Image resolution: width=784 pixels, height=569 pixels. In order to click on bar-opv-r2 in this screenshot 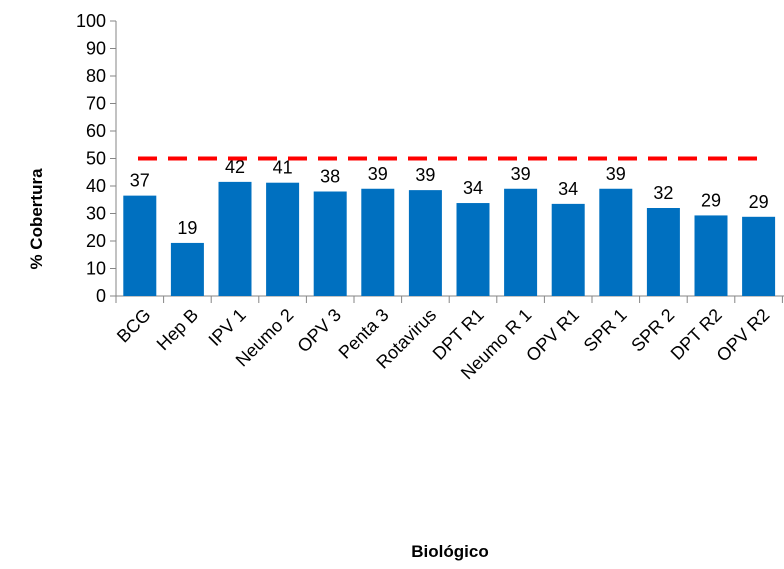, I will do `click(759, 256)`.